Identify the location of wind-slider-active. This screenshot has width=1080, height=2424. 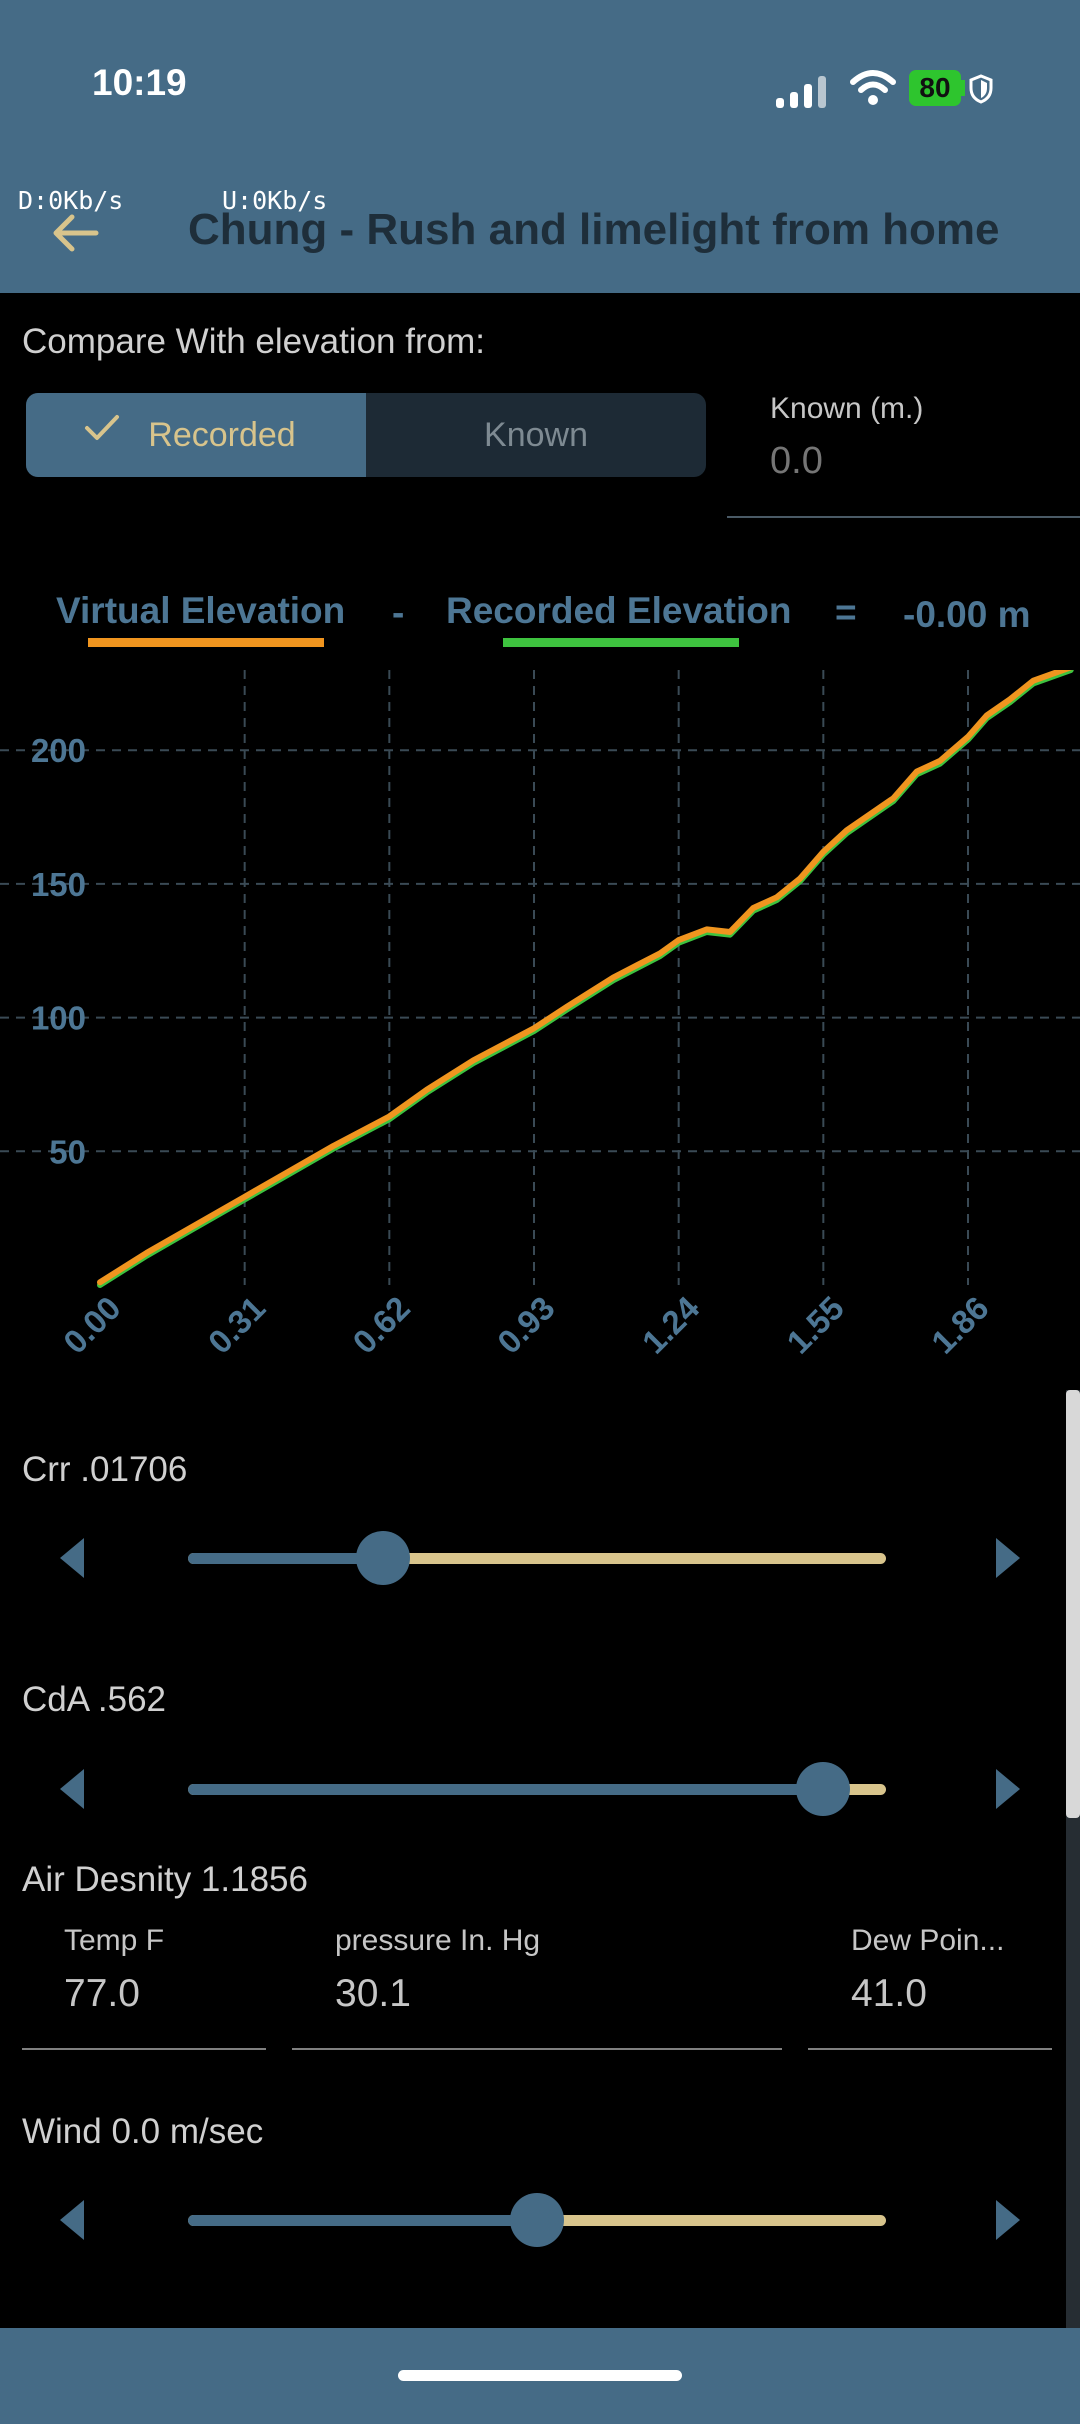
(362, 2220).